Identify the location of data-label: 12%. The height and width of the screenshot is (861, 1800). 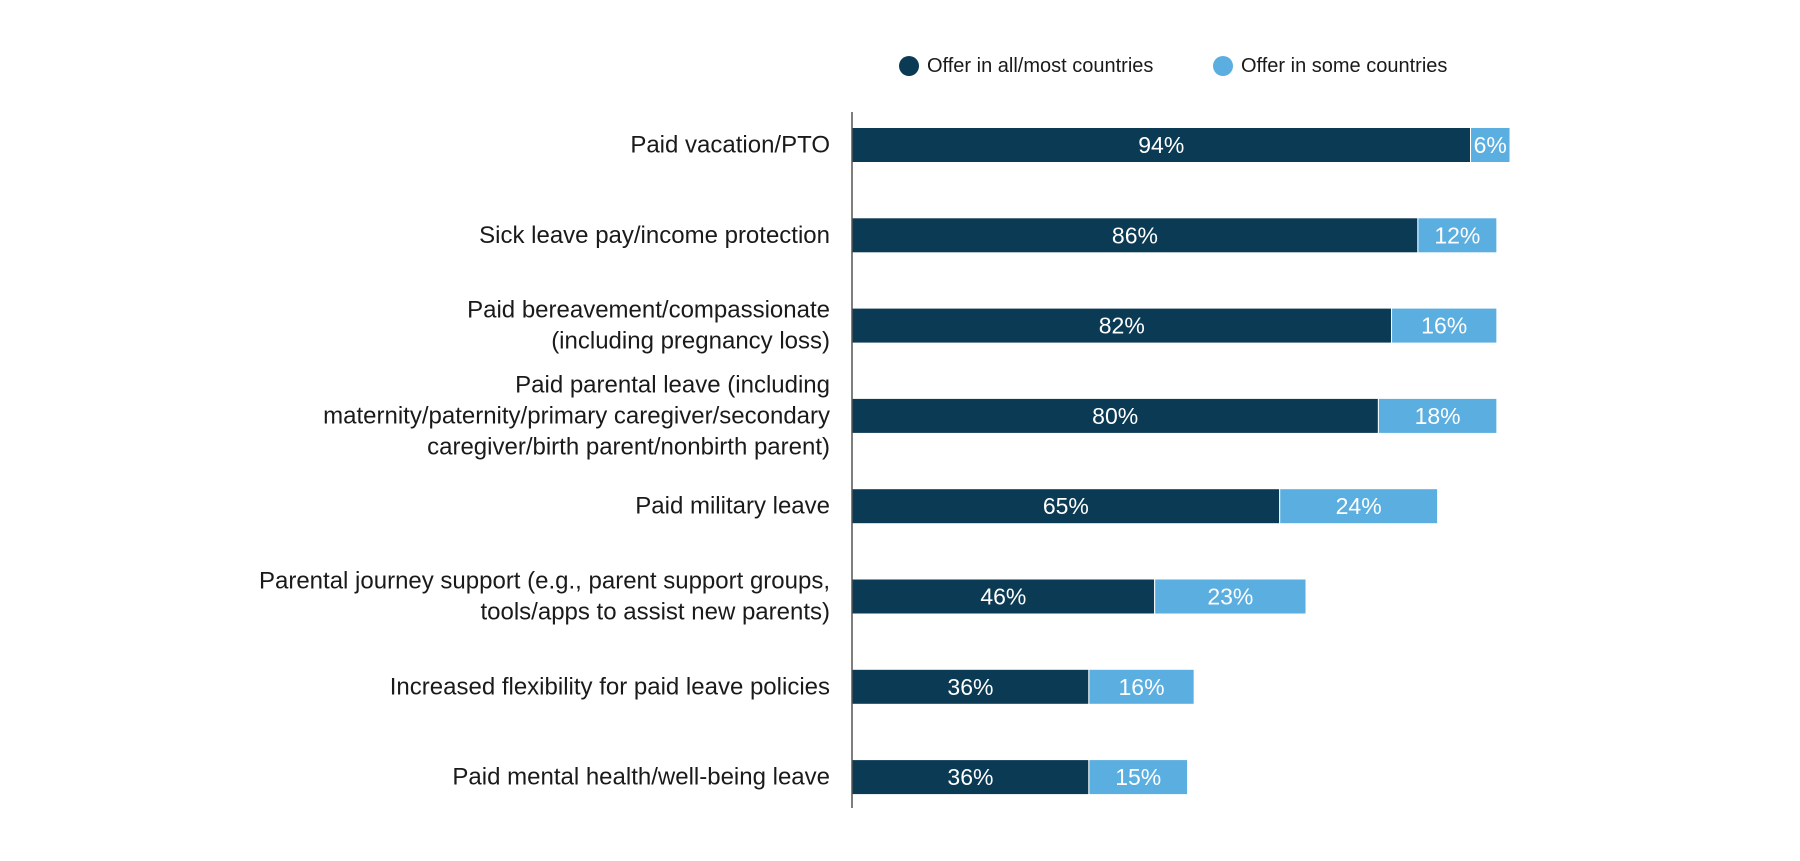
(1457, 235).